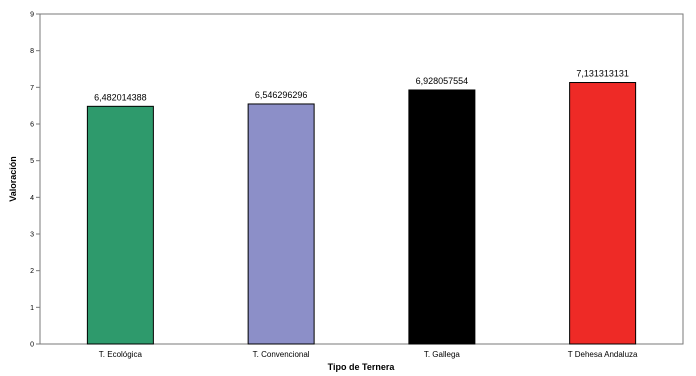 The image size is (696, 376). What do you see at coordinates (362, 367) in the screenshot?
I see `x-axis-title: Tipo de Ternera` at bounding box center [362, 367].